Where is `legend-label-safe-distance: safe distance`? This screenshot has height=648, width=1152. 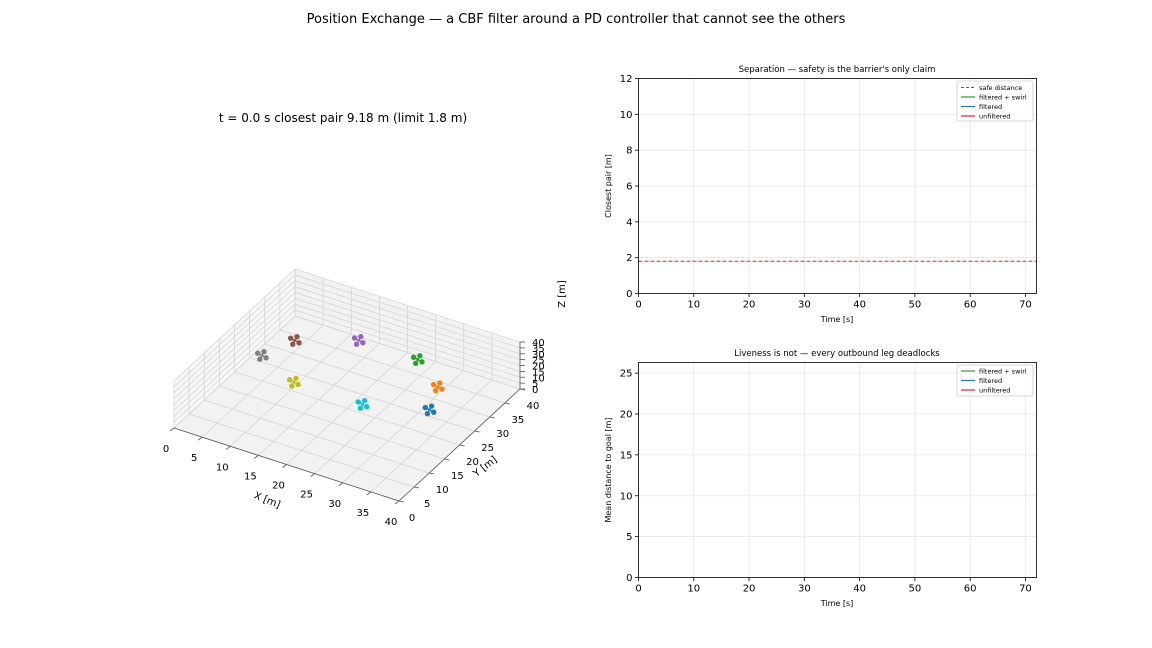
legend-label-safe-distance: safe distance is located at coordinates (1000, 88).